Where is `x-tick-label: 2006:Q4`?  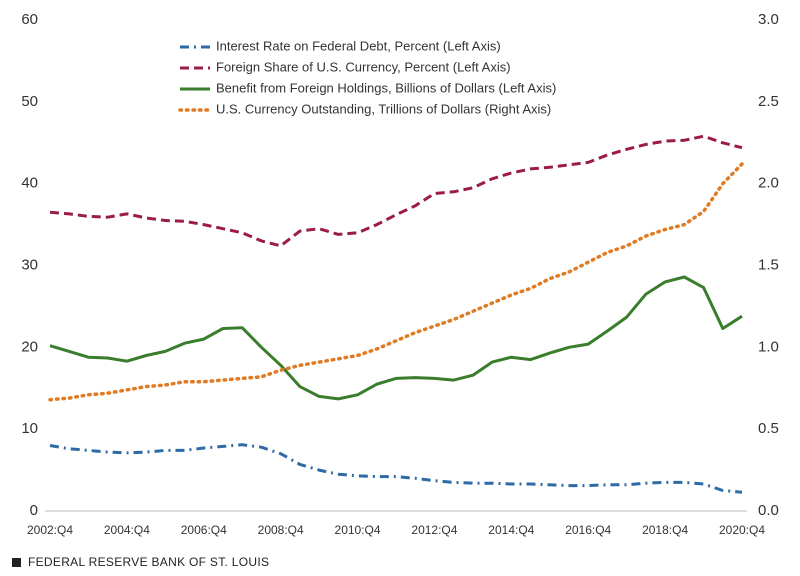 x-tick-label: 2006:Q4 is located at coordinates (204, 530).